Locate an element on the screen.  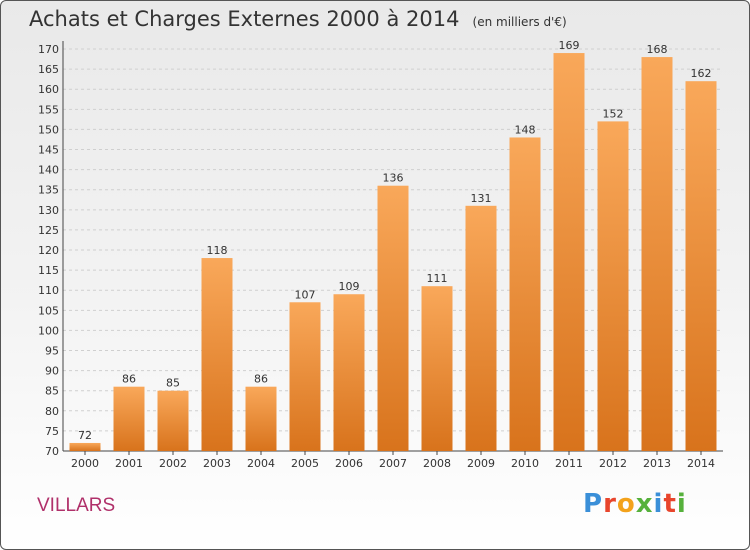
logo-letter: r is located at coordinates (610, 504).